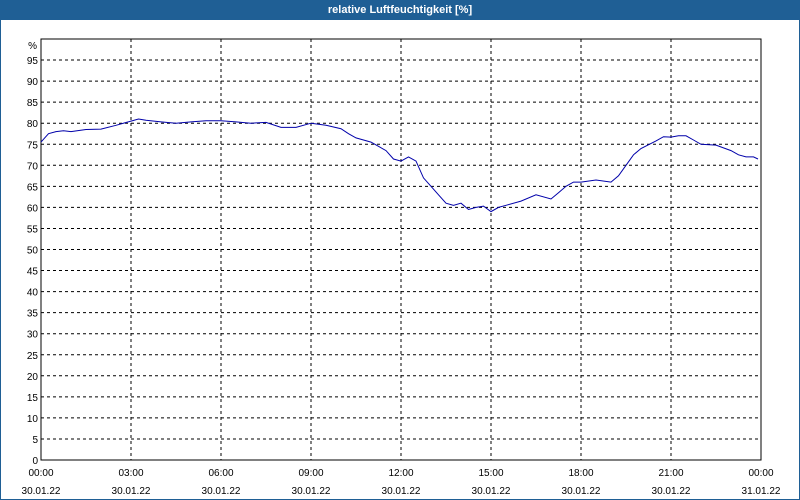 The height and width of the screenshot is (500, 800). What do you see at coordinates (33, 124) in the screenshot?
I see `y-tick-label: 80` at bounding box center [33, 124].